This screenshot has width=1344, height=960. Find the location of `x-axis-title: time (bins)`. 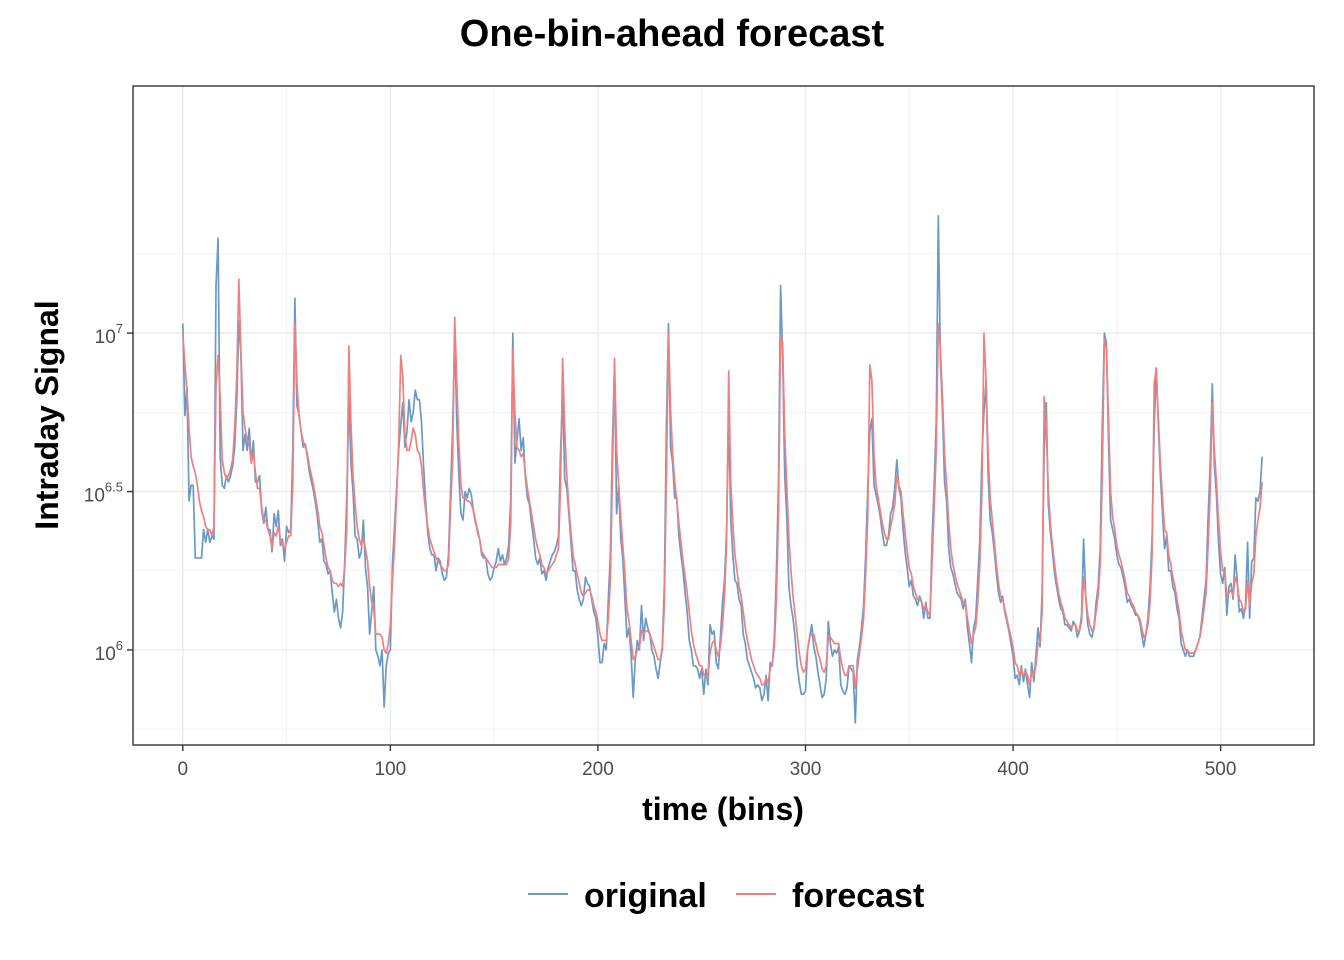

x-axis-title: time (bins) is located at coordinates (723, 809).